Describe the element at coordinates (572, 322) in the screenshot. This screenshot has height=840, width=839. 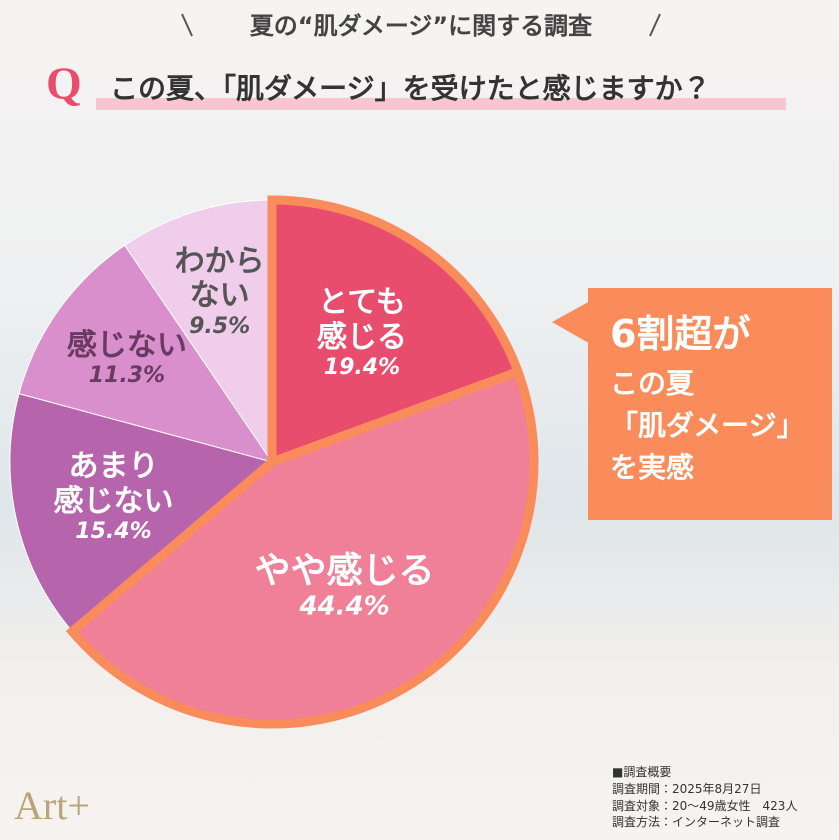
I see `callout-pointer` at that location.